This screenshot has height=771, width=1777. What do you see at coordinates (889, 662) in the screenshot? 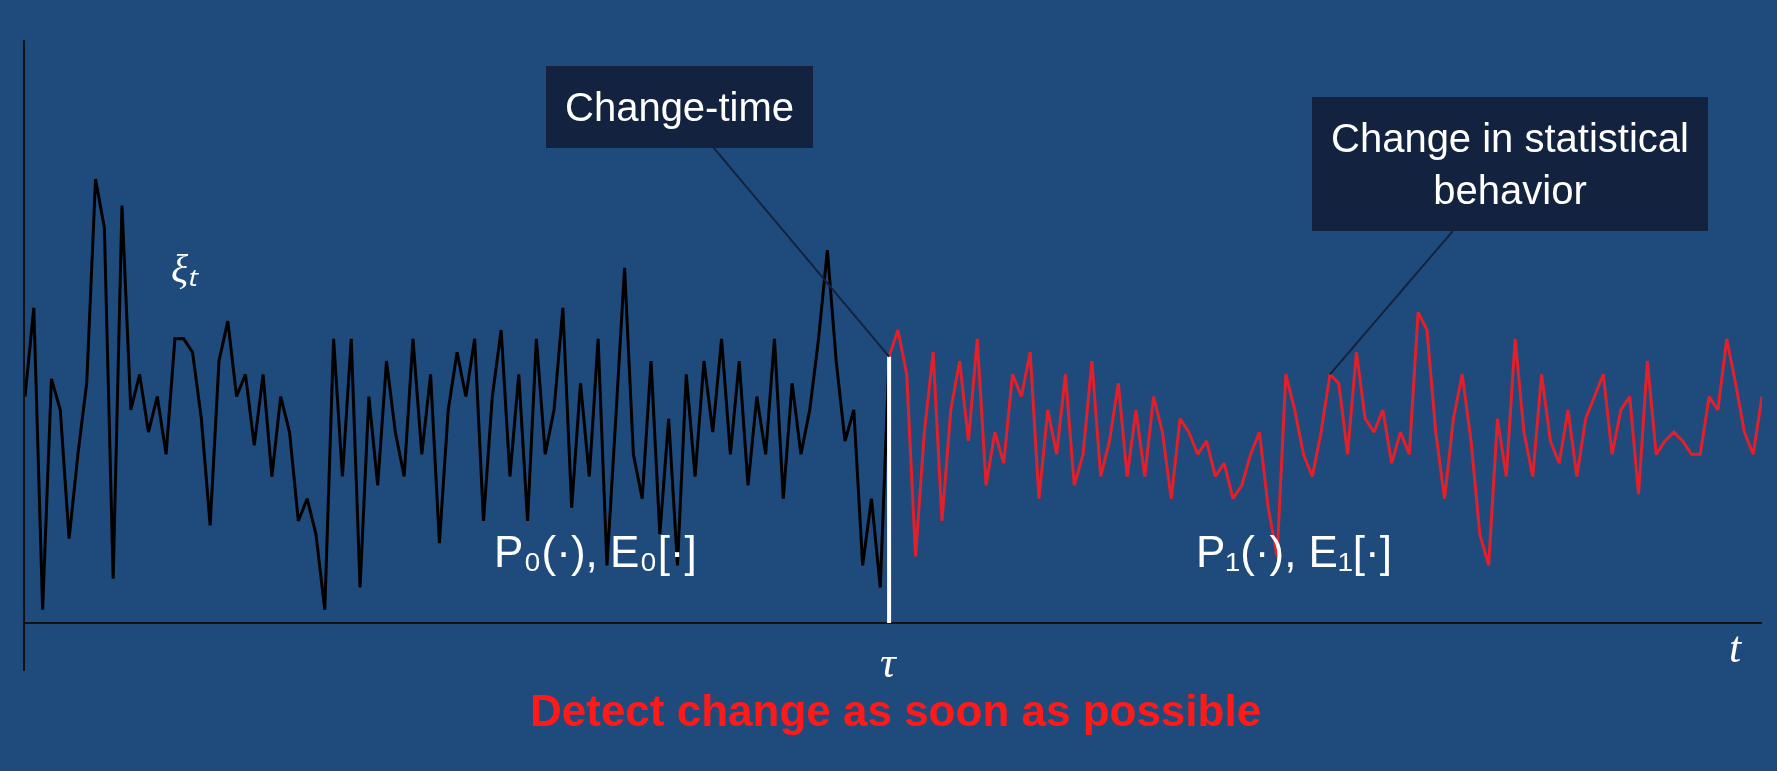
I see `text: τ` at bounding box center [889, 662].